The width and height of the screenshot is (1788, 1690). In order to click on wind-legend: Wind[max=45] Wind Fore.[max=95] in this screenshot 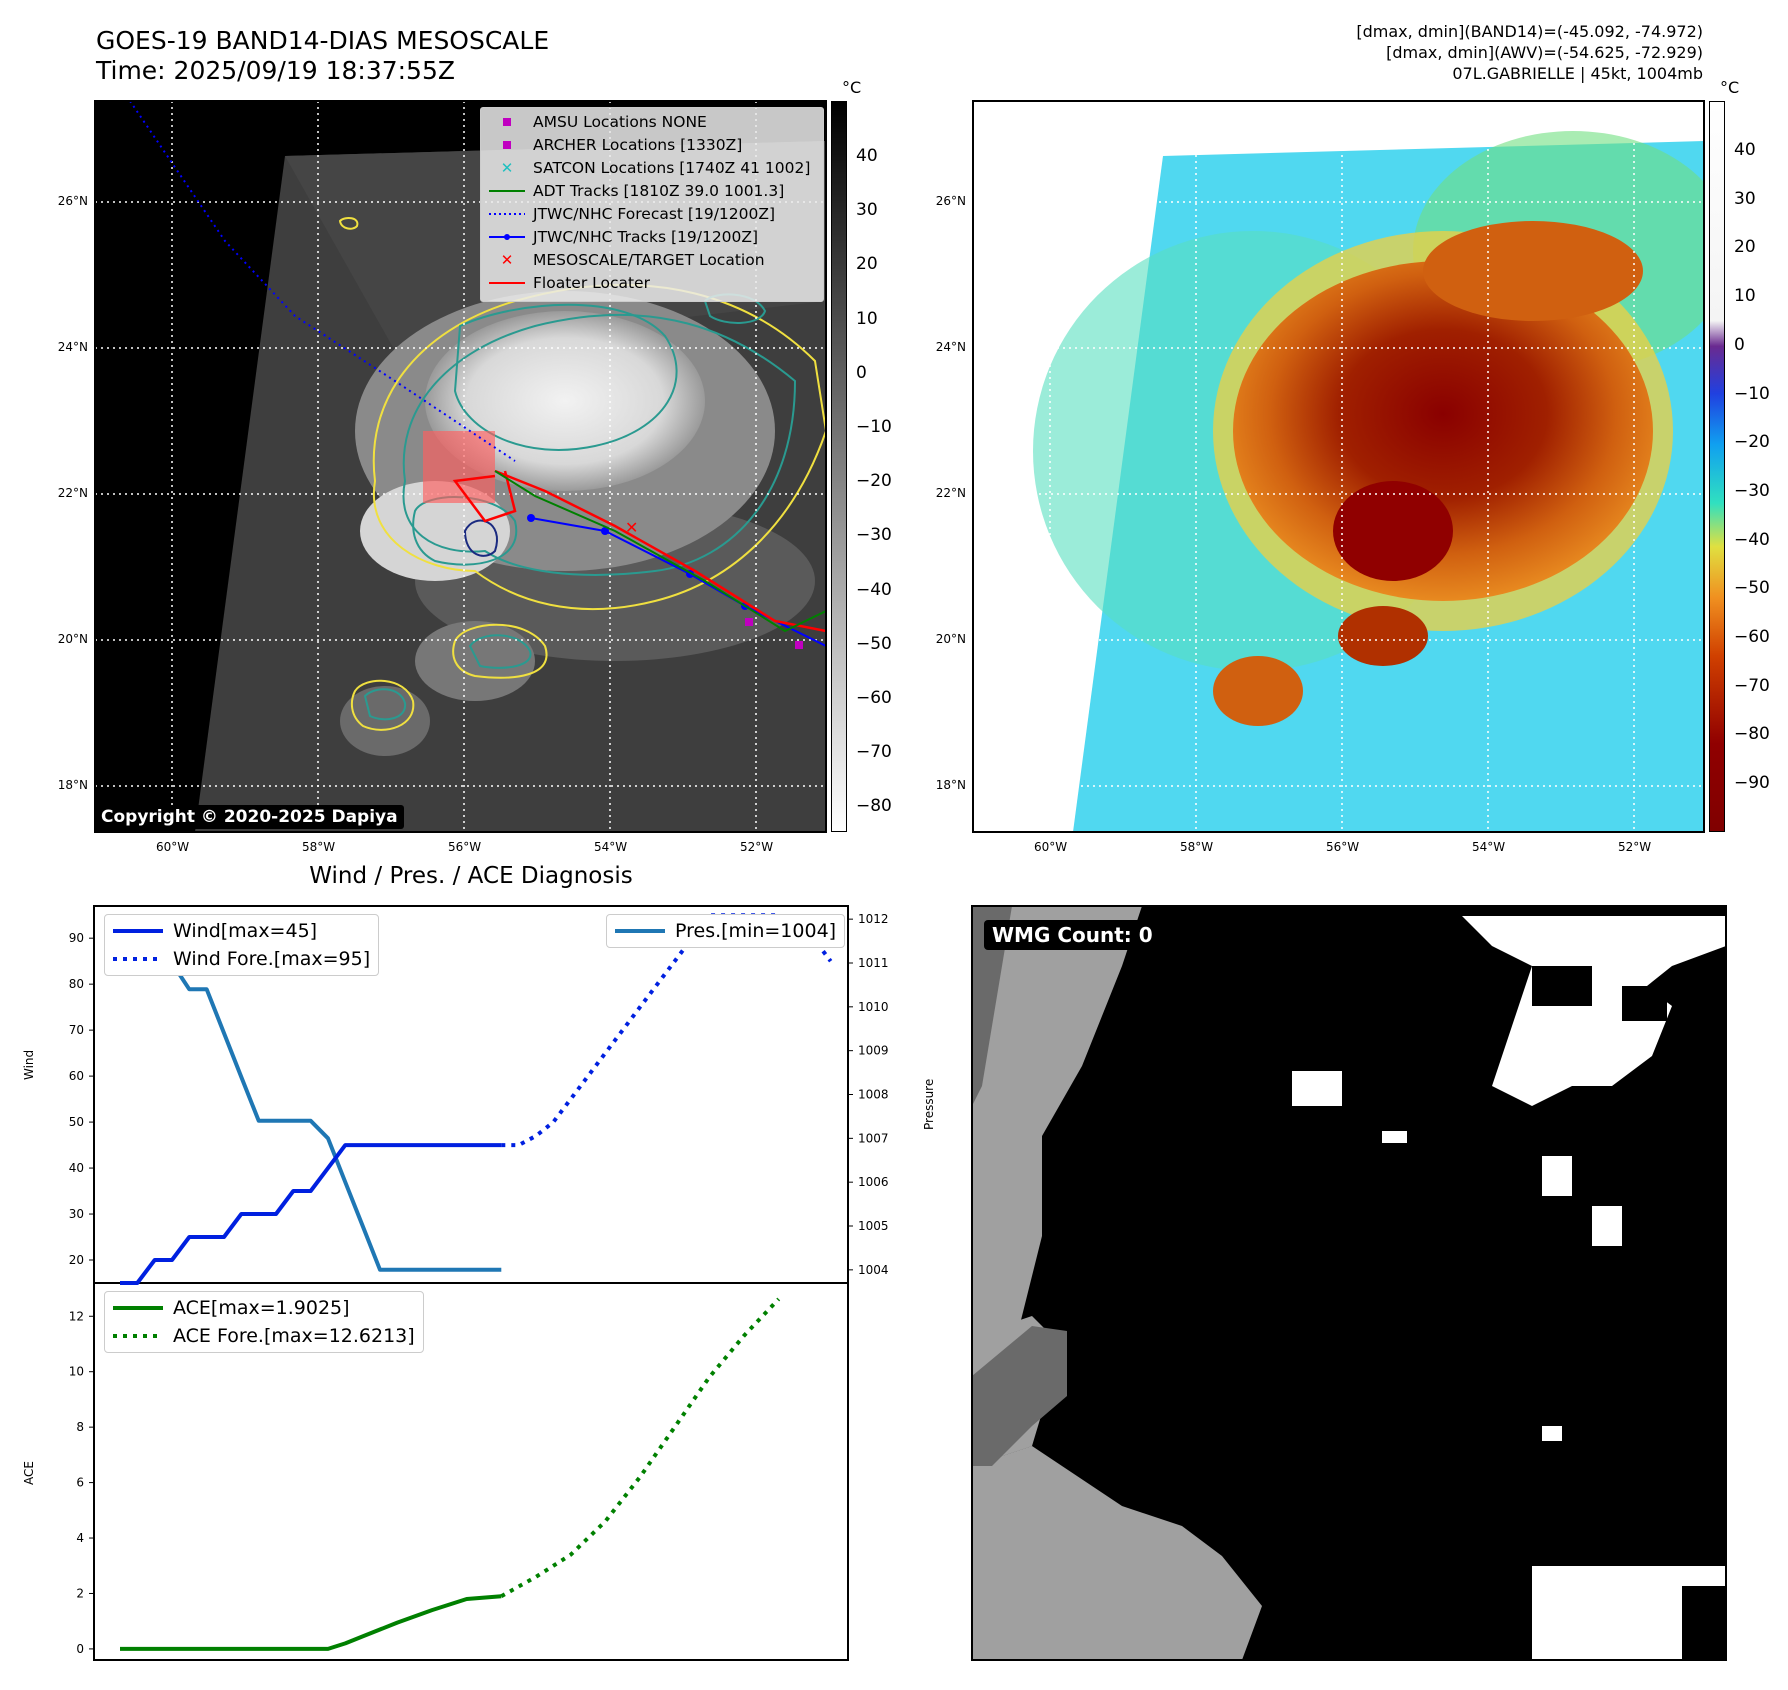, I will do `click(242, 945)`.